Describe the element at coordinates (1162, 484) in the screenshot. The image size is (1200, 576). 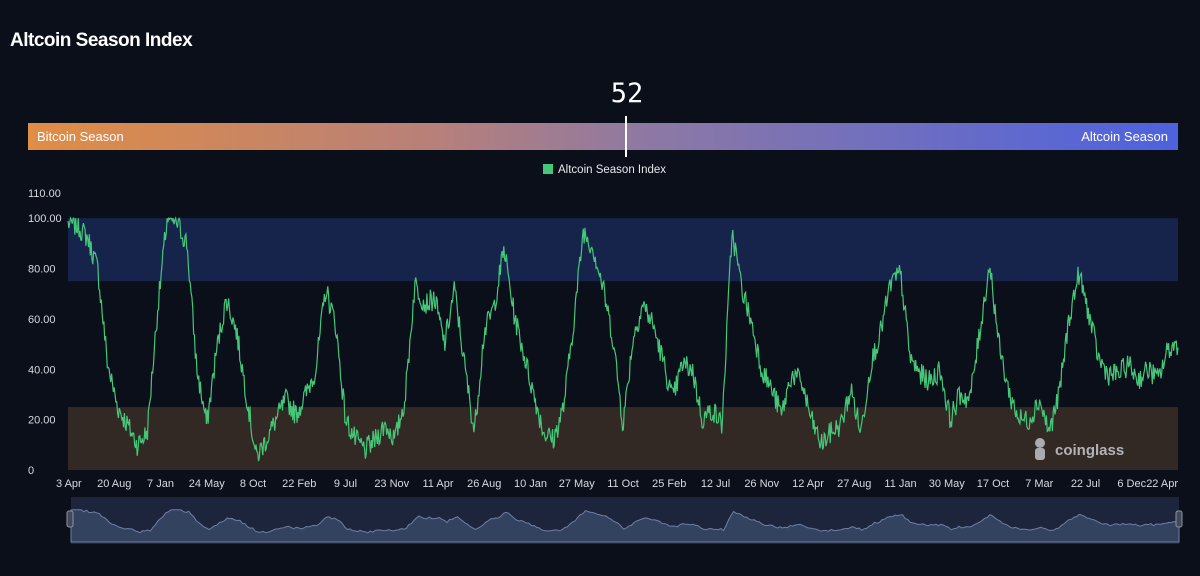
I see `x-tick-label: 22 Apr` at that location.